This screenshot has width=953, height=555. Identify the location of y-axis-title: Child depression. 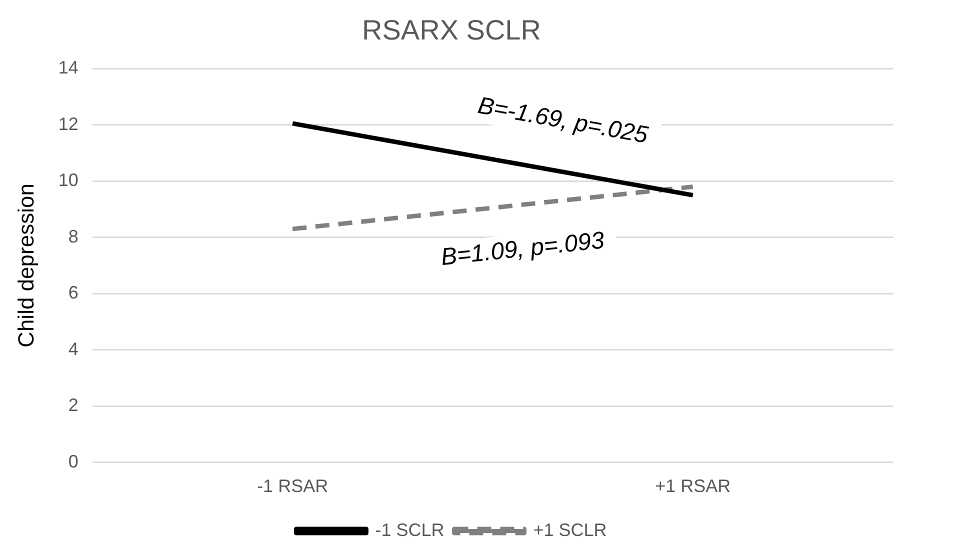
(25, 266).